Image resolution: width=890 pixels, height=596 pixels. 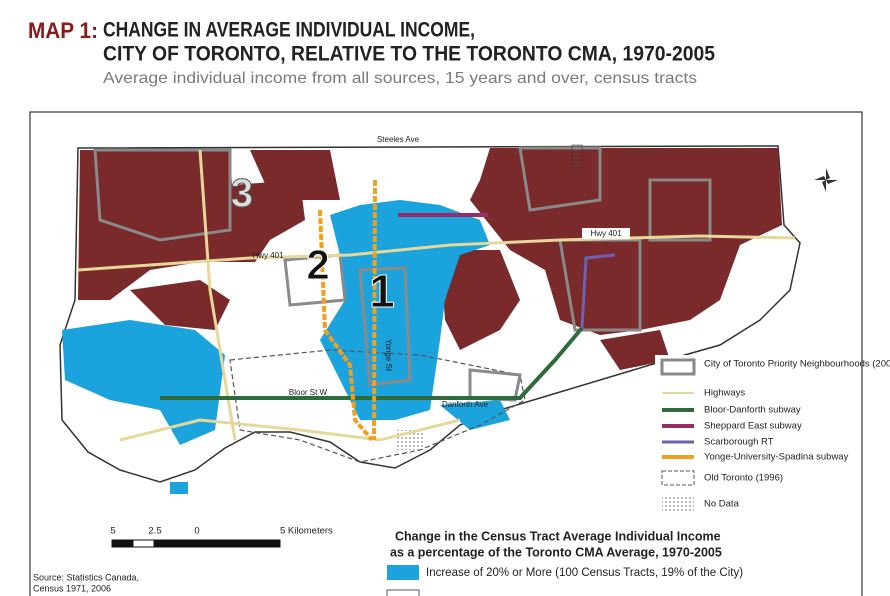 What do you see at coordinates (289, 30) in the screenshot?
I see `title-line: CHANGE IN AVERAGE INDIVIDUAL INCOME,` at bounding box center [289, 30].